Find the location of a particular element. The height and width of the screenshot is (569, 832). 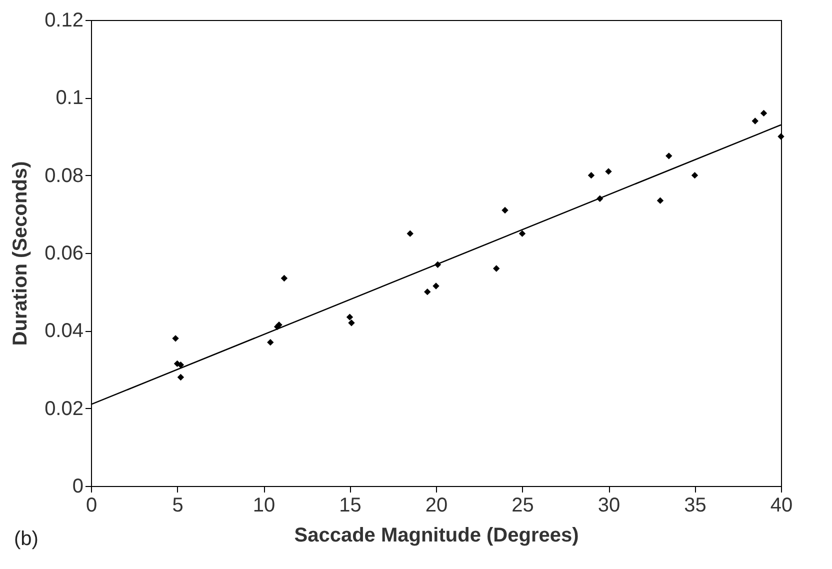

y-tick-label: 0.02 is located at coordinates (64, 409).